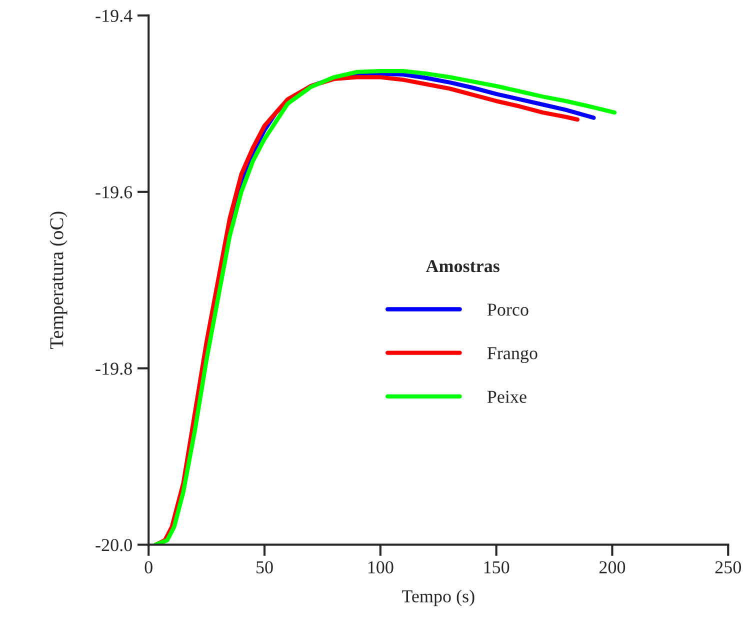 This screenshot has height=619, width=743. I want to click on legend-title: Amostras, so click(463, 266).